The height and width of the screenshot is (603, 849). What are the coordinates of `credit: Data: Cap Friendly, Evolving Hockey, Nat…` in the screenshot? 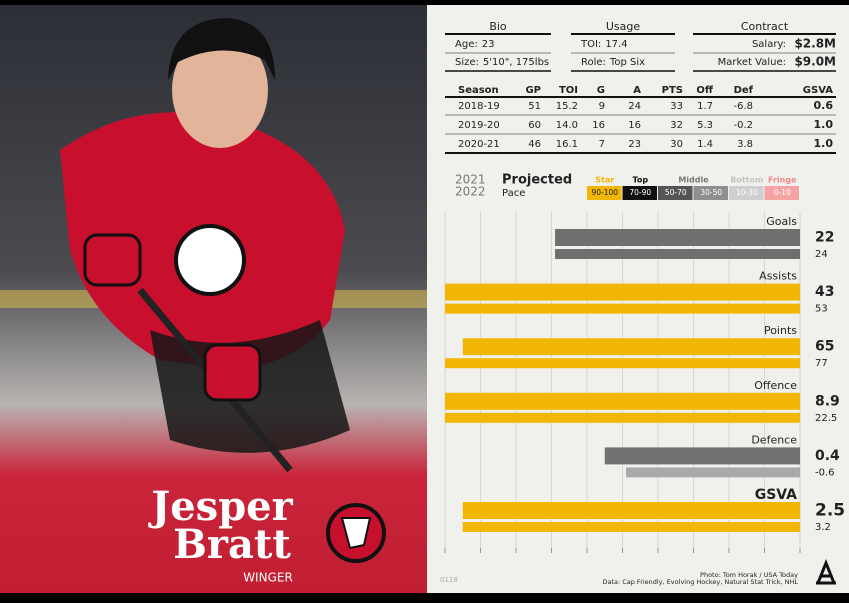 It's located at (700, 582).